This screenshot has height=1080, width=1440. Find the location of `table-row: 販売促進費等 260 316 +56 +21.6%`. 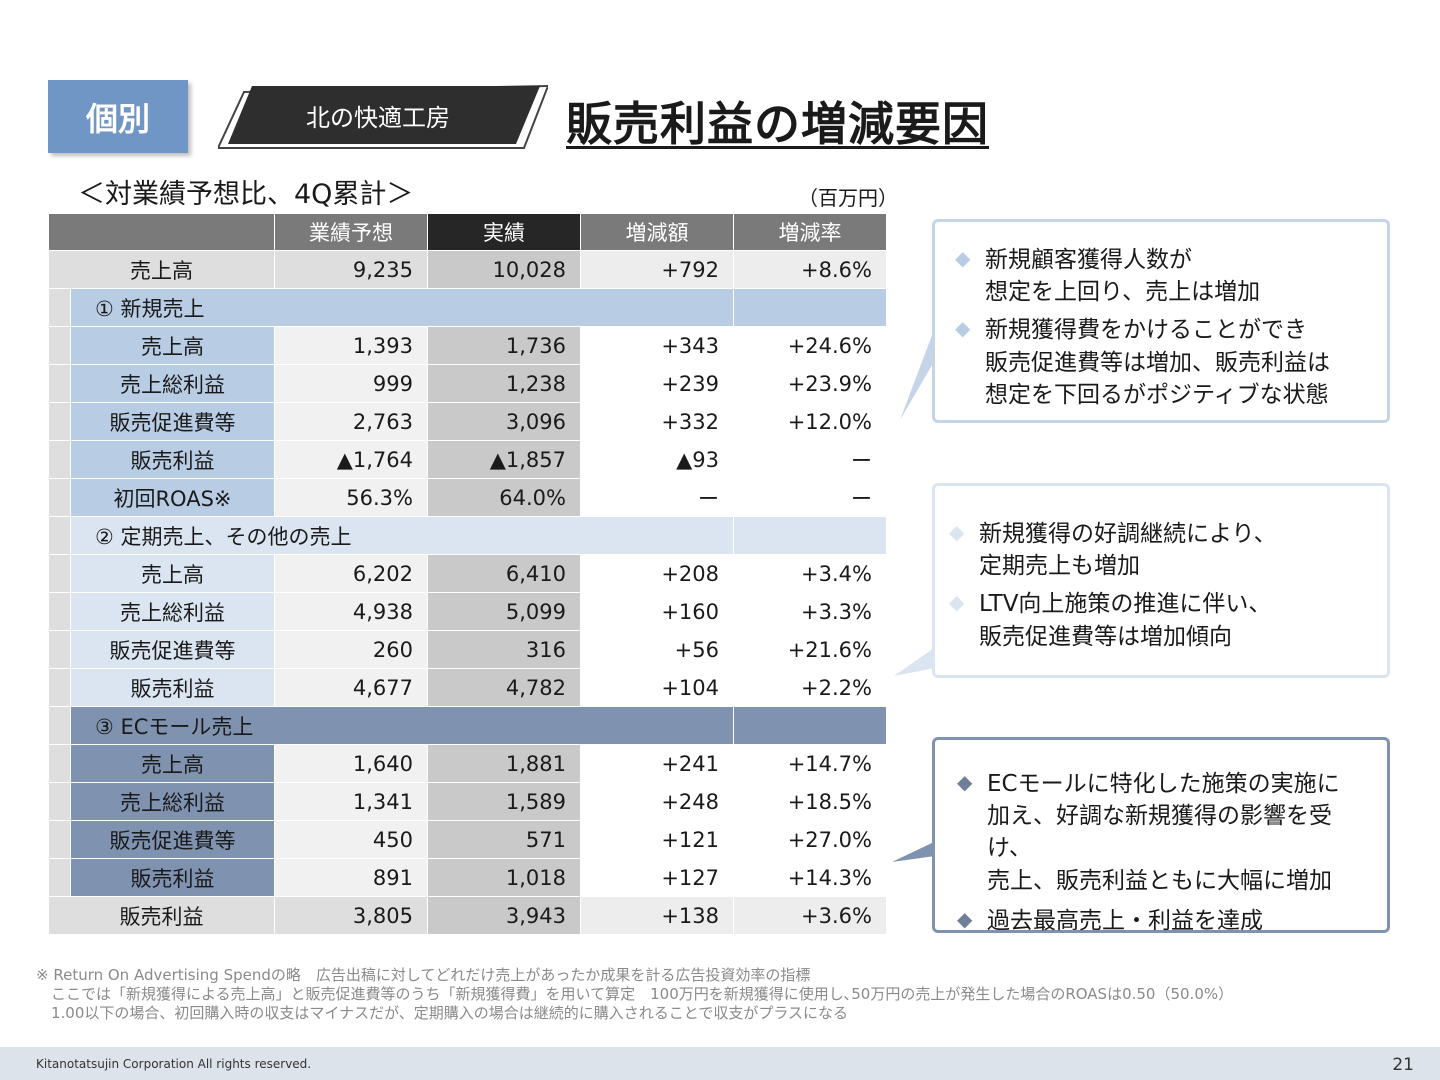

table-row: 販売促進費等 260 316 +56 +21.6% is located at coordinates (467, 649).